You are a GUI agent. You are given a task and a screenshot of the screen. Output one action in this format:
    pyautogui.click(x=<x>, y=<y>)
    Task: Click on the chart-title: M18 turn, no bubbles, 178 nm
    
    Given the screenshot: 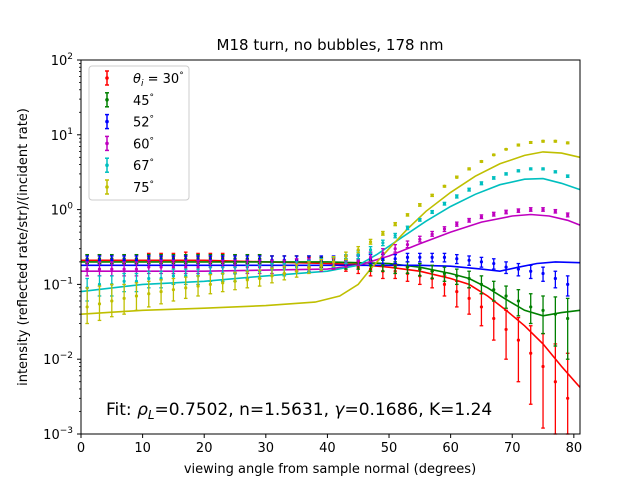 What is the action you would take?
    pyautogui.click(x=330, y=45)
    